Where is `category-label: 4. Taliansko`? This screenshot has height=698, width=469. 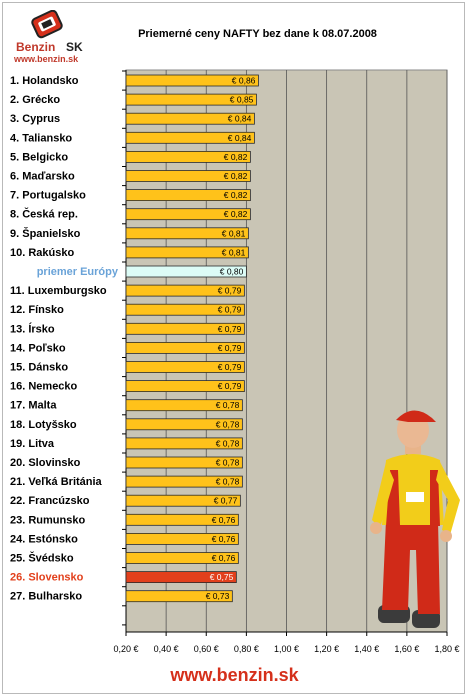 category-label: 4. Taliansko is located at coordinates (41, 138).